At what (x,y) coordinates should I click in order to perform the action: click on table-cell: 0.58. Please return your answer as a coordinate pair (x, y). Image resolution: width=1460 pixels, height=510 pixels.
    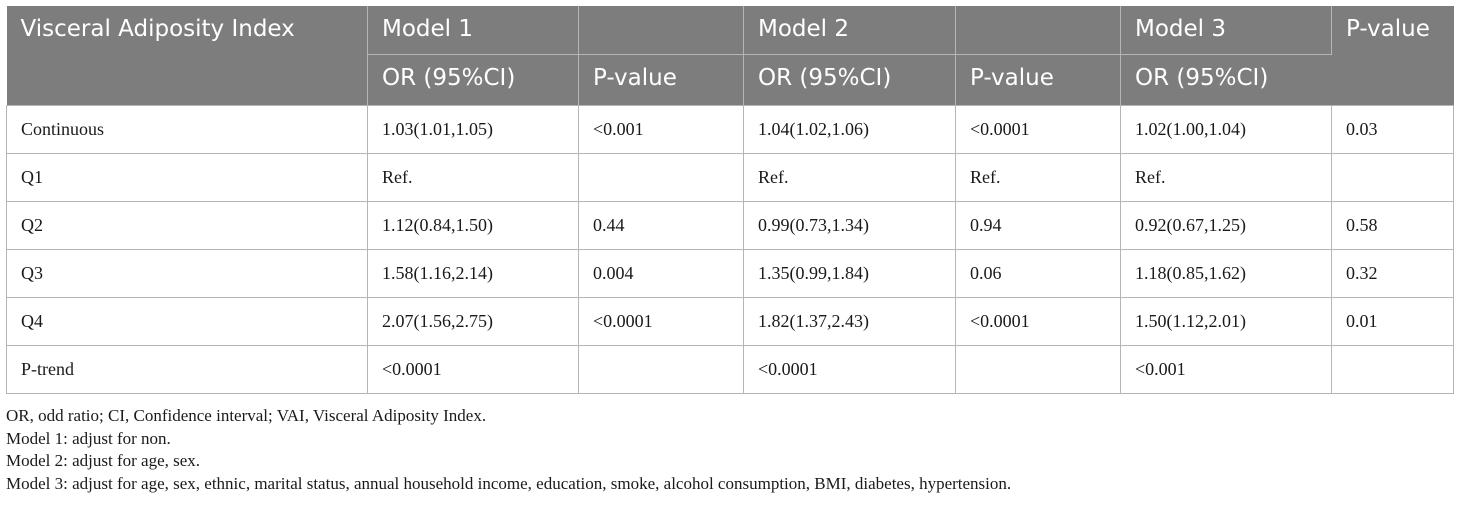
    Looking at the image, I should click on (1392, 225).